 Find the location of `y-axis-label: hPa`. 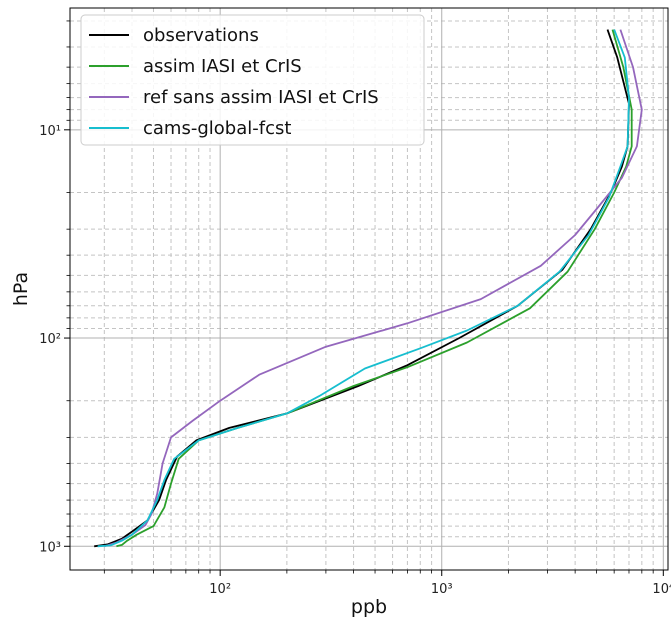

y-axis-label: hPa is located at coordinates (21, 289).